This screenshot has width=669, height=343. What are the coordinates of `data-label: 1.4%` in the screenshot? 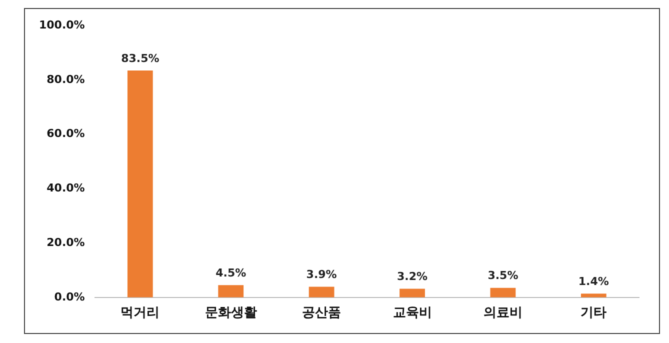 It's located at (593, 281).